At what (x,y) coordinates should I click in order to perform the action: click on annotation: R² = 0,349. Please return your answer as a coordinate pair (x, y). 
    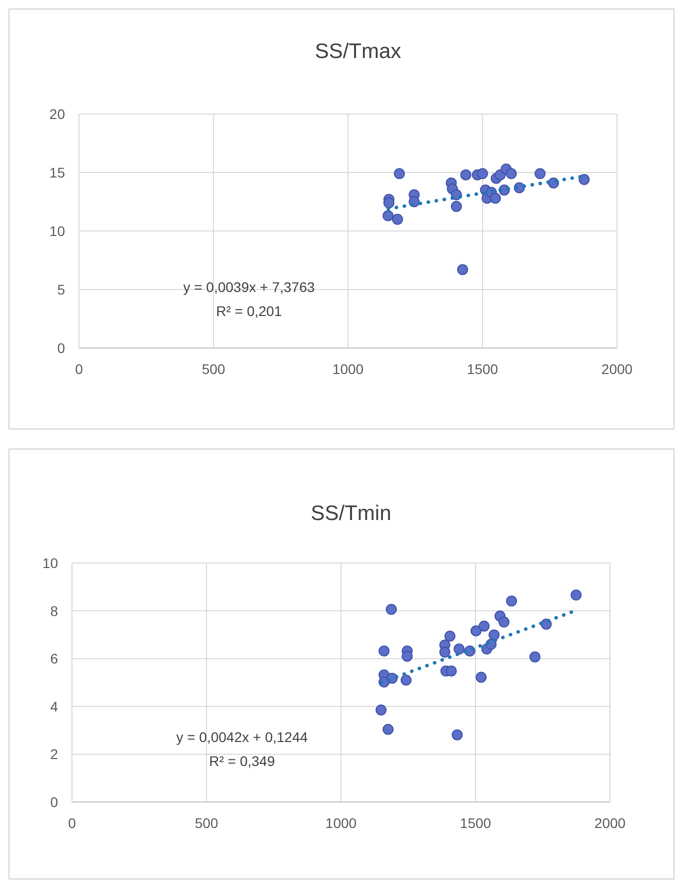
    Looking at the image, I should click on (242, 761).